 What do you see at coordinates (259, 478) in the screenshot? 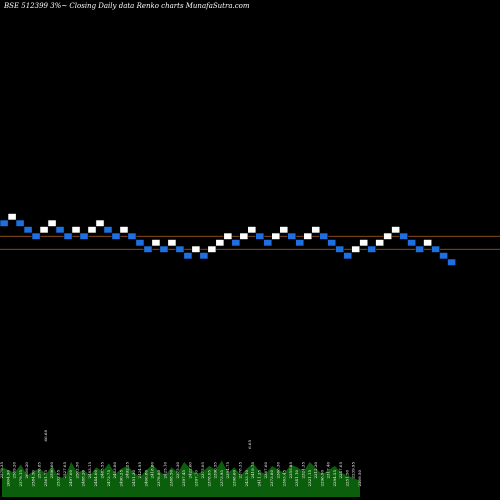
I see `volume-label: 2411.35` at bounding box center [259, 478].